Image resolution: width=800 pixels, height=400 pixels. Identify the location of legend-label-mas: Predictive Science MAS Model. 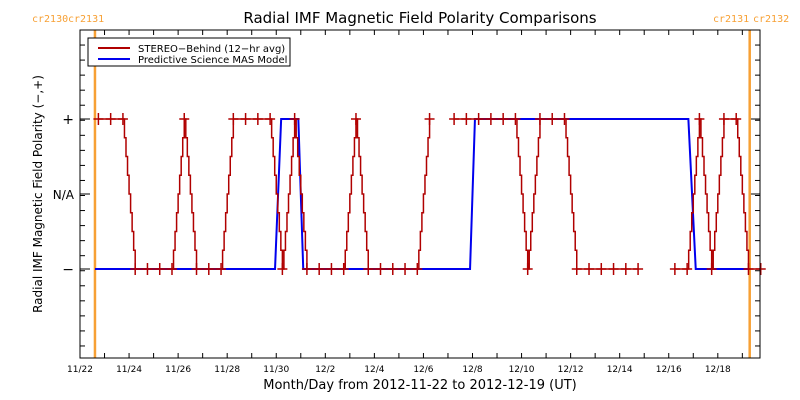
(212, 60).